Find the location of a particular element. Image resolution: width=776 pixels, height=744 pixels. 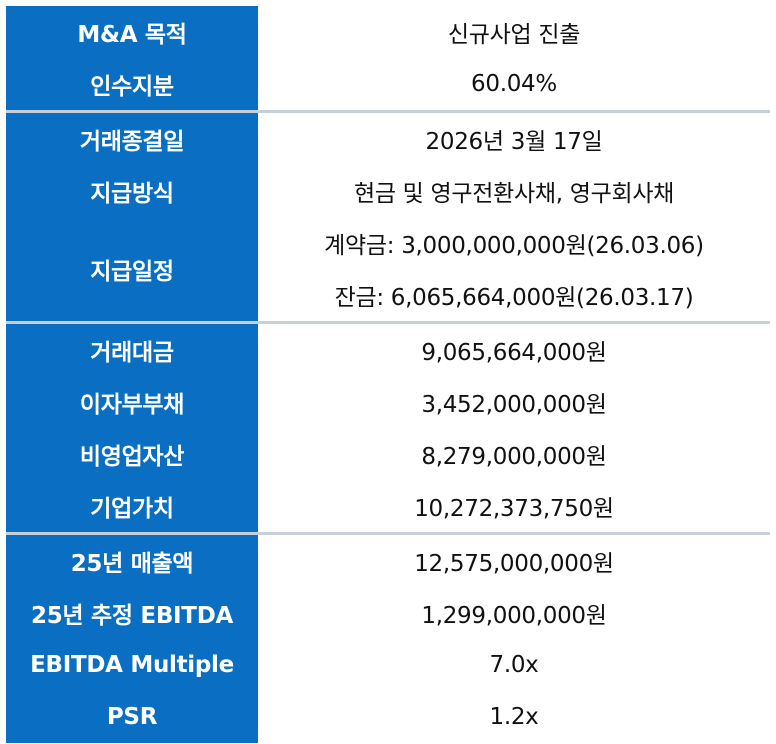

value-psr: 1.2x is located at coordinates (514, 717).